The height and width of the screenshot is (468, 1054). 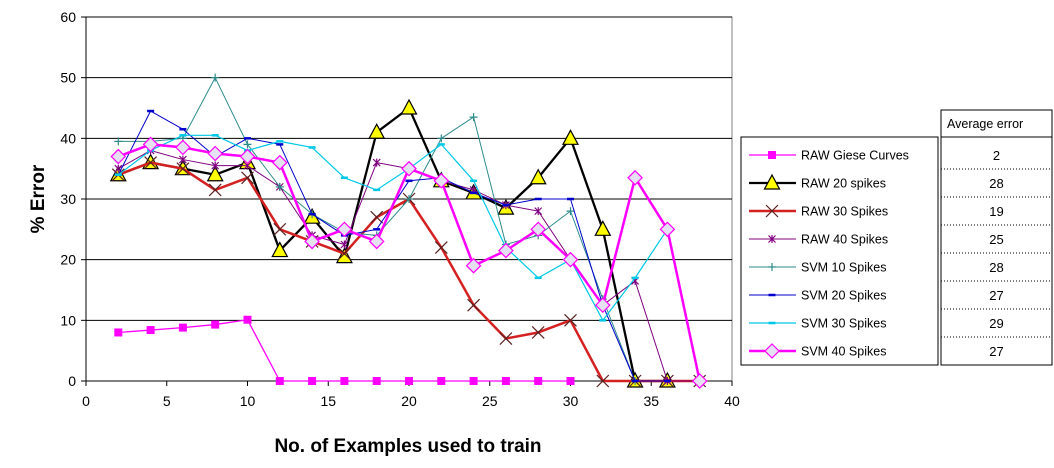 I want to click on legend-label: RAW Giese Curves, so click(x=855, y=156).